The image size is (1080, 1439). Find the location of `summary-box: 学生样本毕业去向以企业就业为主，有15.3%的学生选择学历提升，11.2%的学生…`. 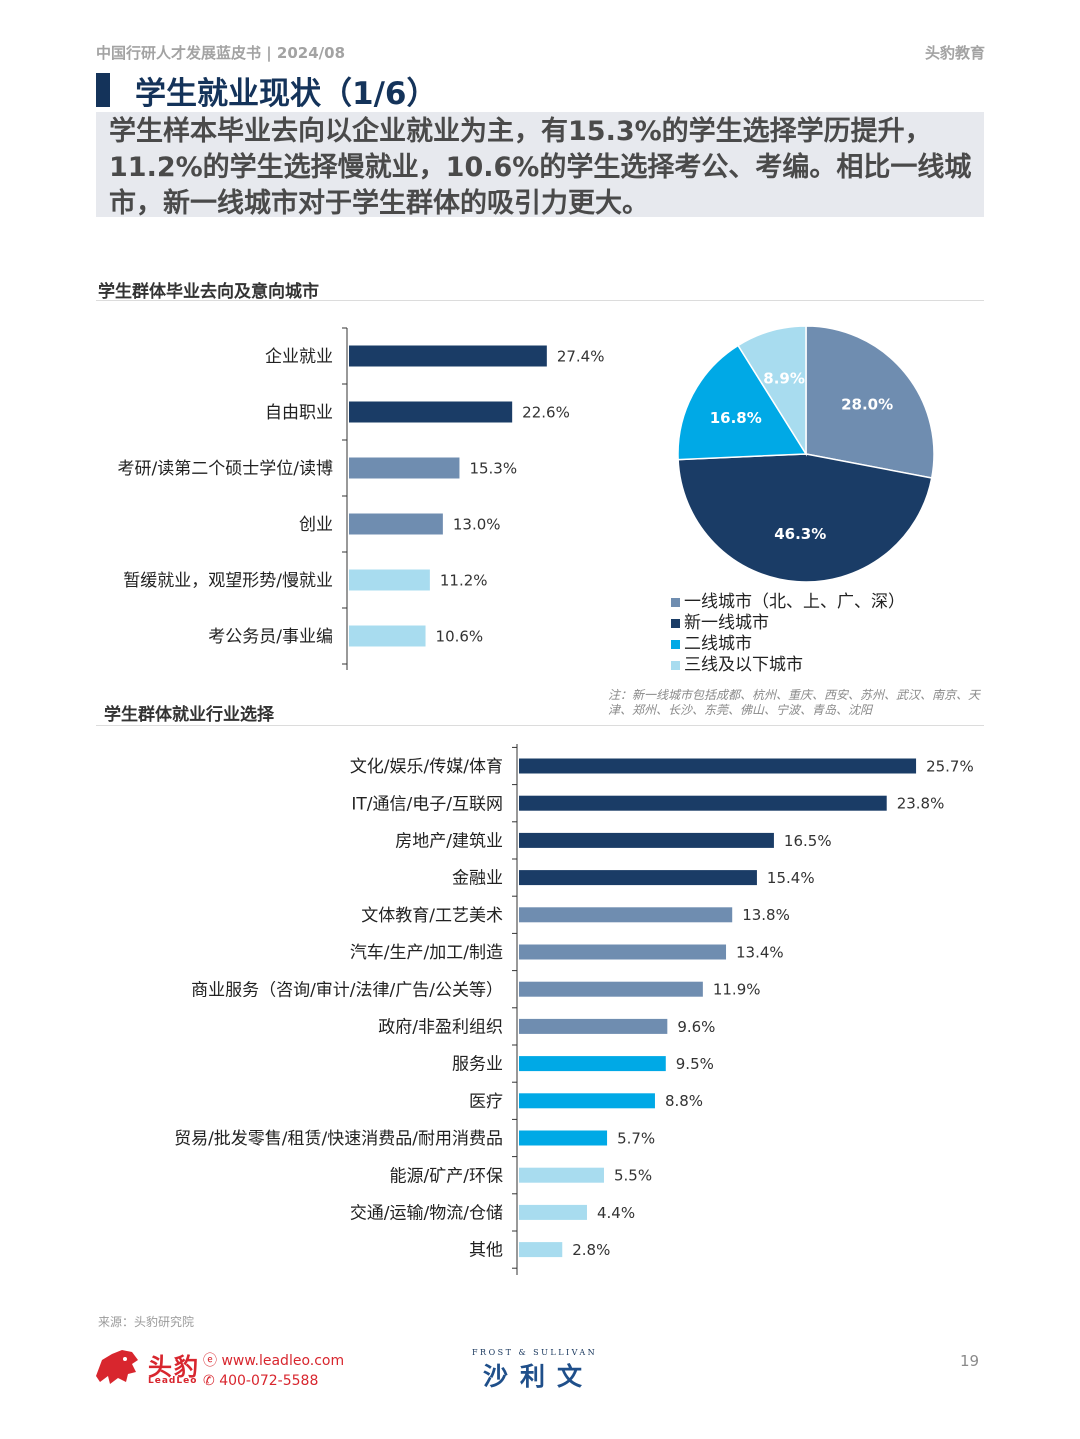

summary-box: 学生样本毕业去向以企业就业为主，有15.3%的学生选择学历提升，11.2%的学生… is located at coordinates (540, 165).